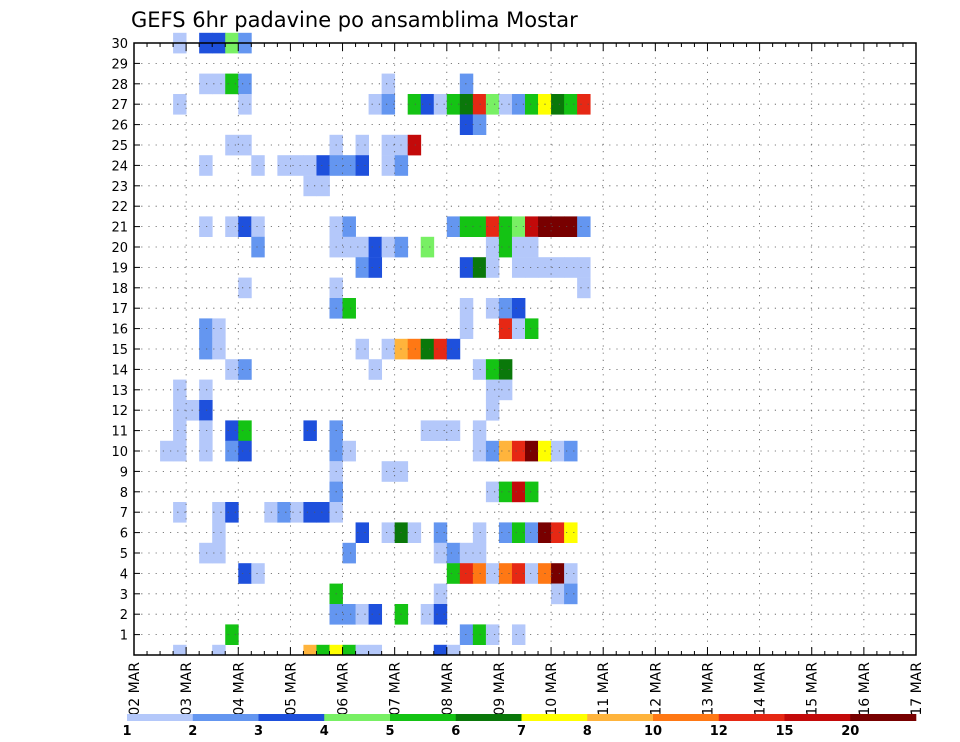 This screenshot has width=960, height=742. I want to click on y-tick-label: 4, so click(124, 574).